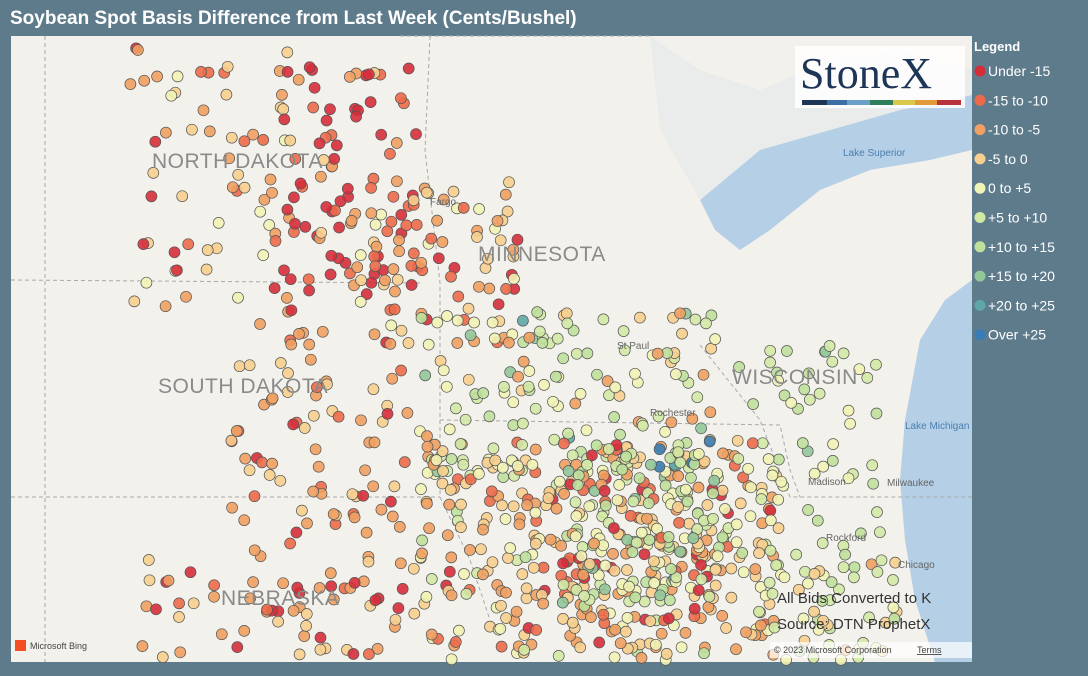 This screenshot has width=1088, height=676. I want to click on legend-label: +5 to +10, so click(1017, 218).